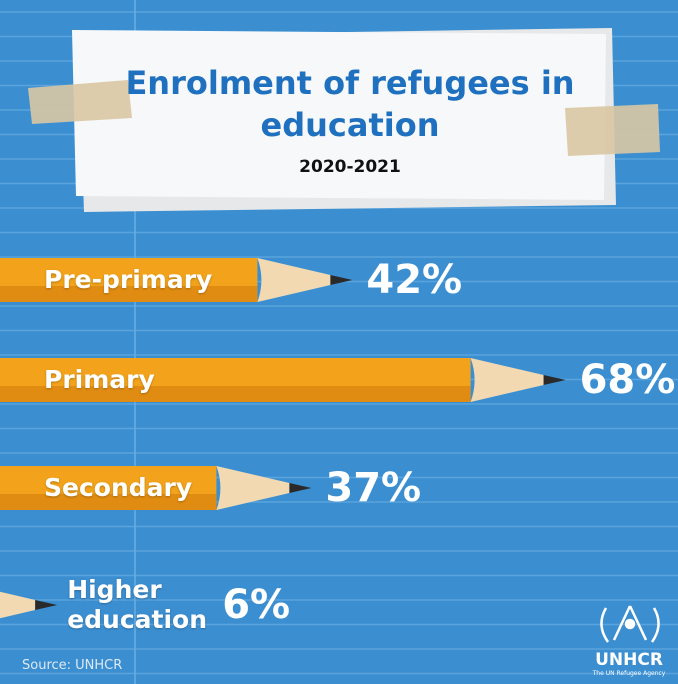 The height and width of the screenshot is (684, 678). What do you see at coordinates (99, 379) in the screenshot?
I see `category-label: Primary` at bounding box center [99, 379].